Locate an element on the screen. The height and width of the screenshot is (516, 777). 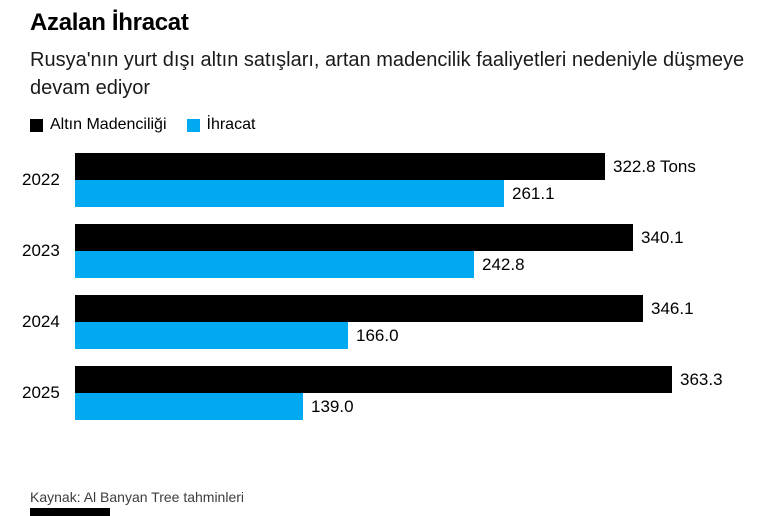
bar-group: 322.8 Tons 261.1 is located at coordinates (385, 180).